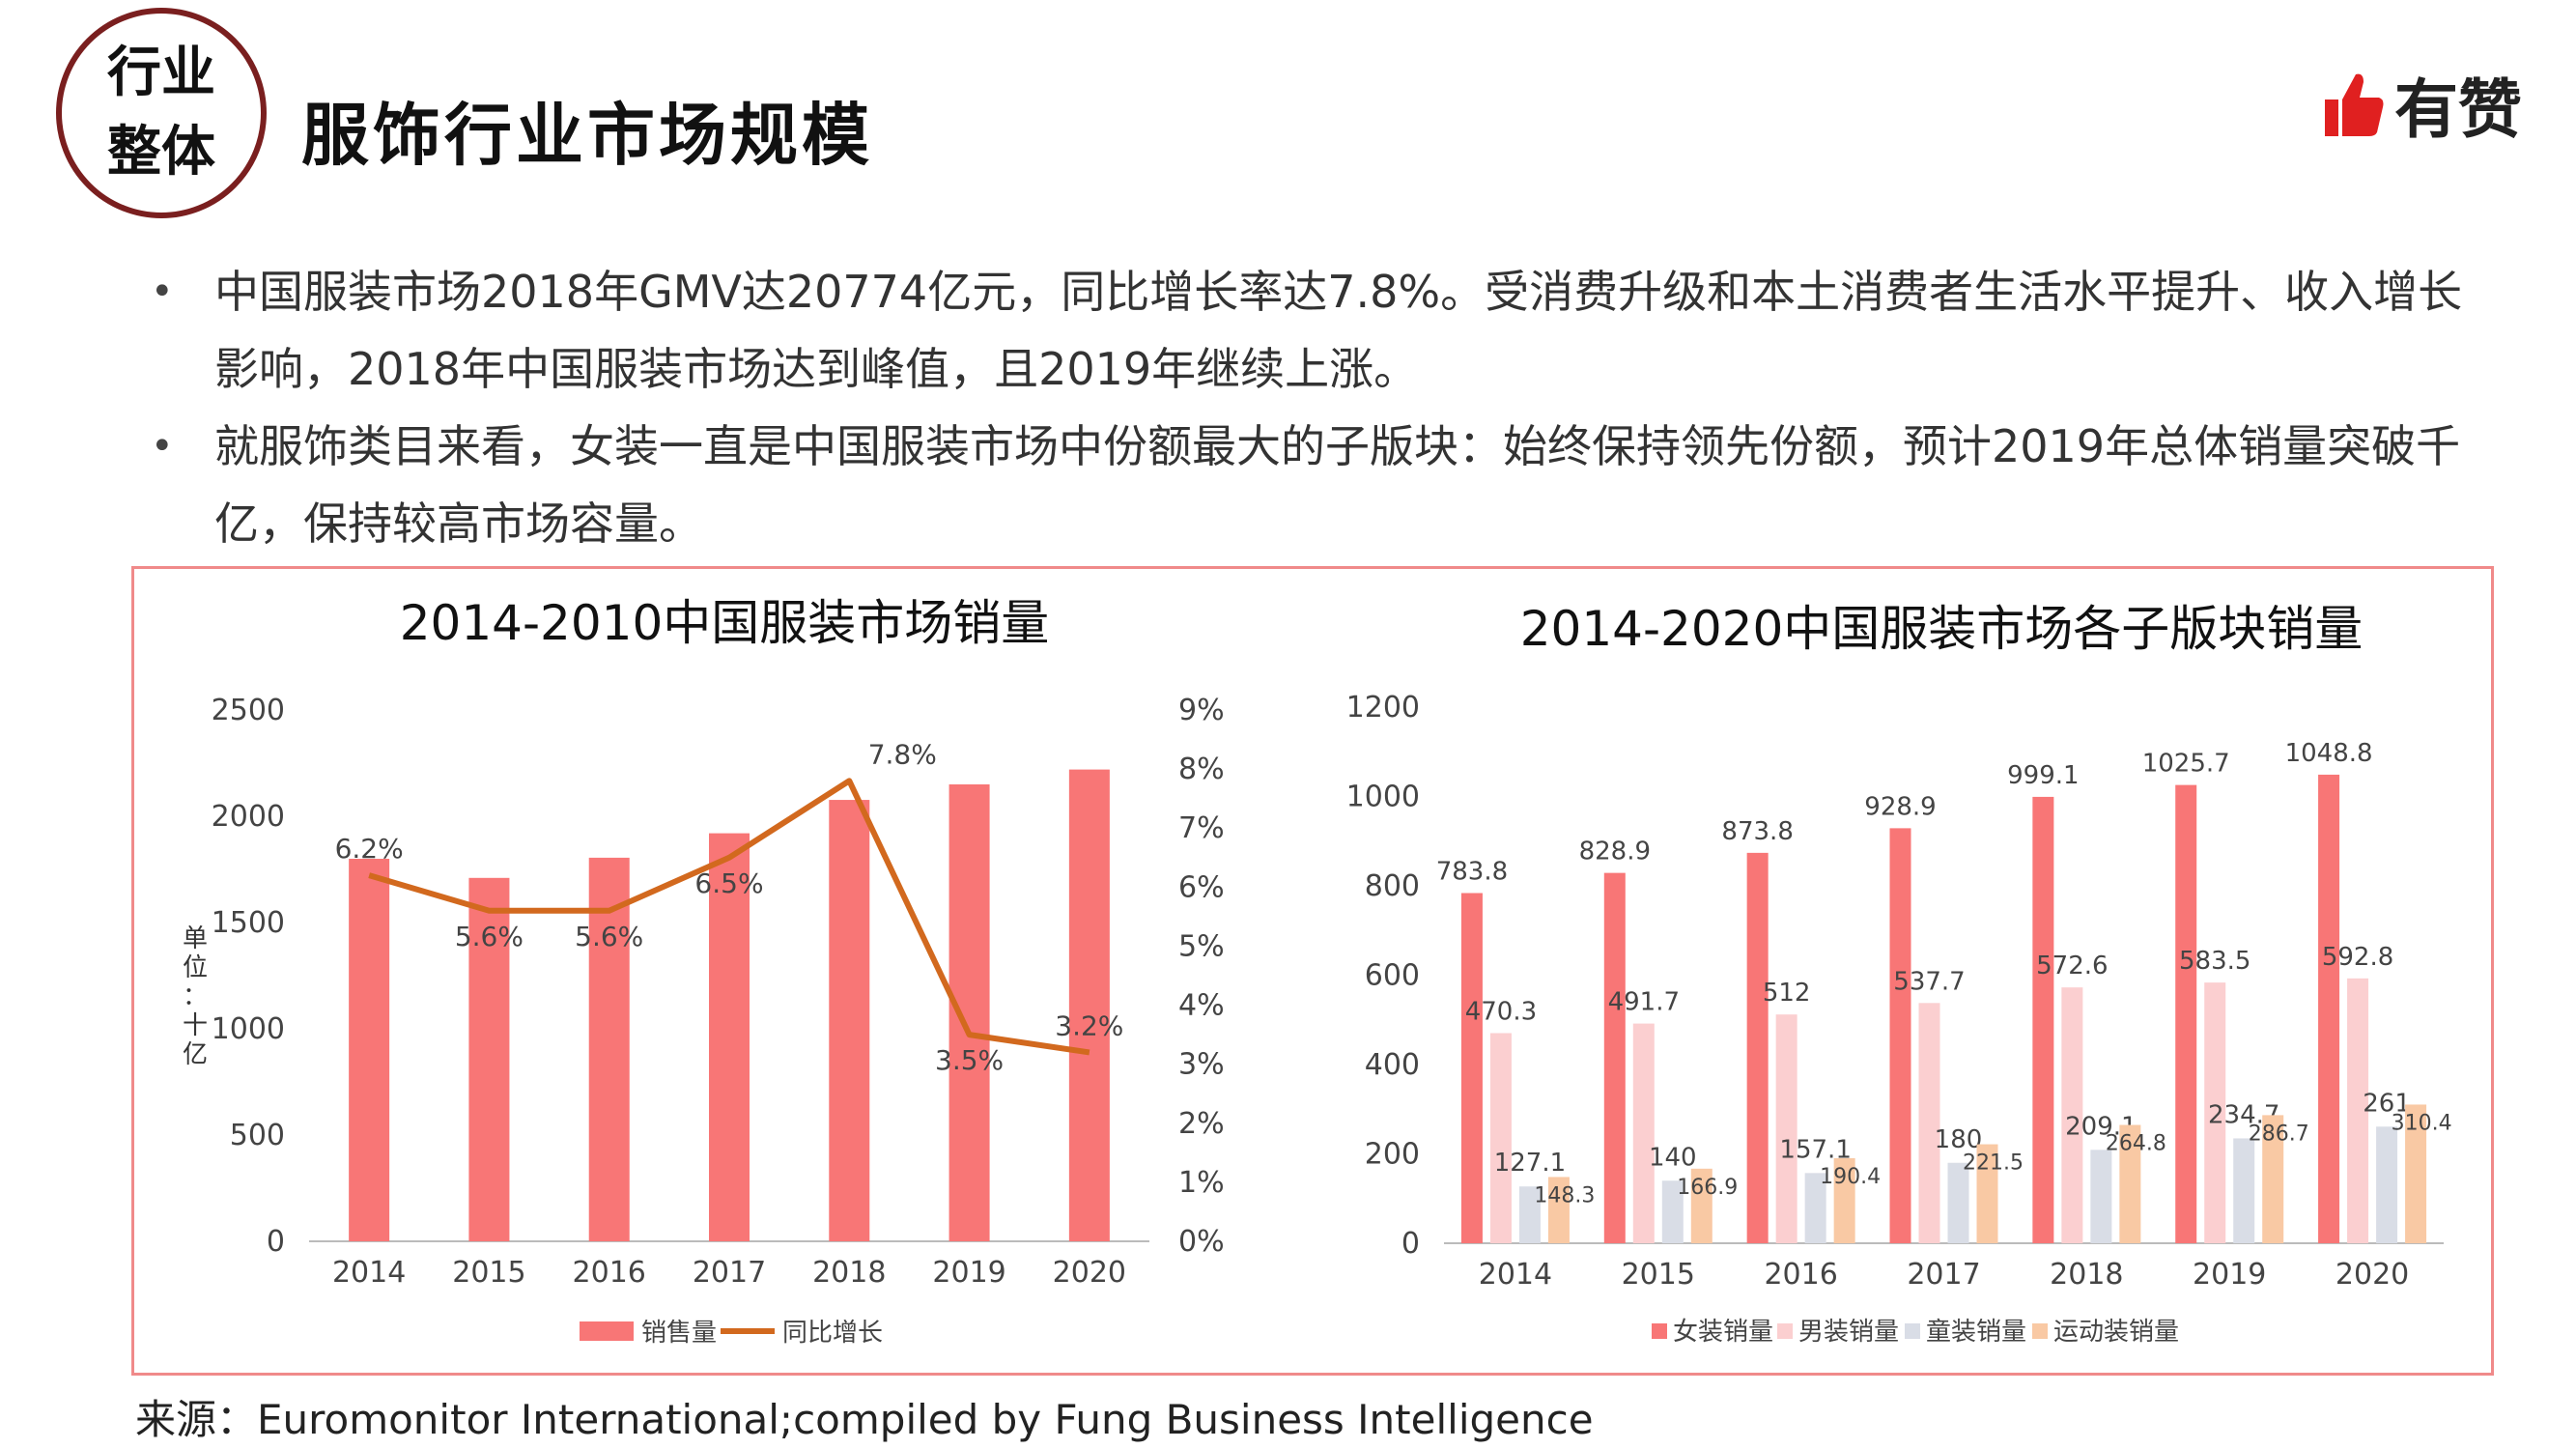 The image size is (2576, 1449). What do you see at coordinates (1472, 871) in the screenshot?
I see `value-label: 783.8` at bounding box center [1472, 871].